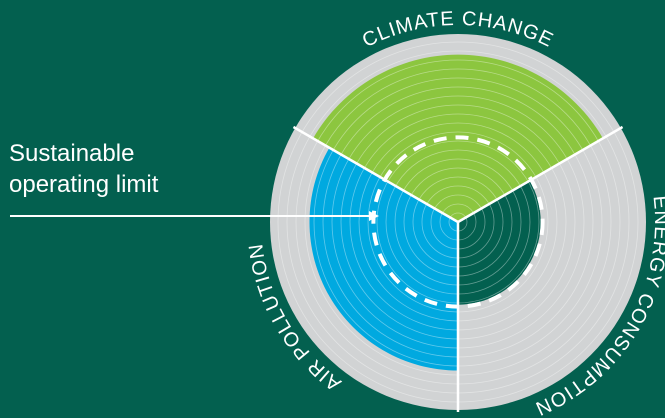 The image size is (665, 418). What do you see at coordinates (499, 242) in the screenshot?
I see `sector-wedge-energy-consumption` at bounding box center [499, 242].